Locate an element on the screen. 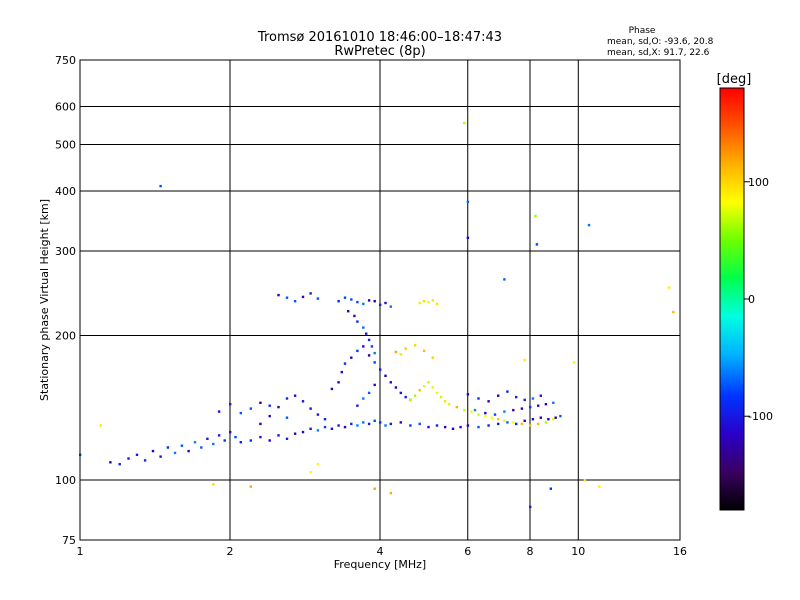 The height and width of the screenshot is (600, 800). y-tick-label: 75 is located at coordinates (69, 540).